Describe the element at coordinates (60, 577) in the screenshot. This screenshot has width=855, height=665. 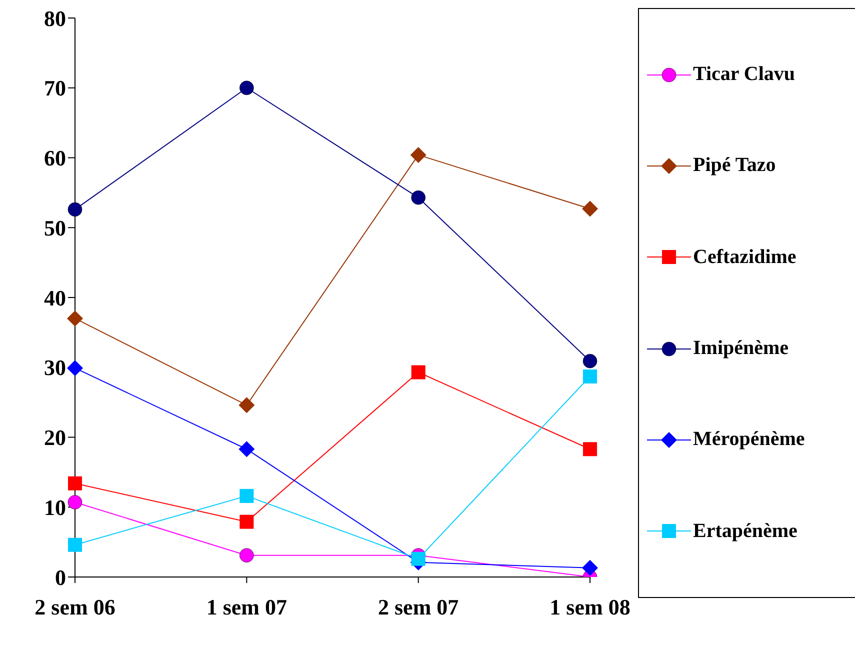
I see `y-tick-label: 0` at that location.